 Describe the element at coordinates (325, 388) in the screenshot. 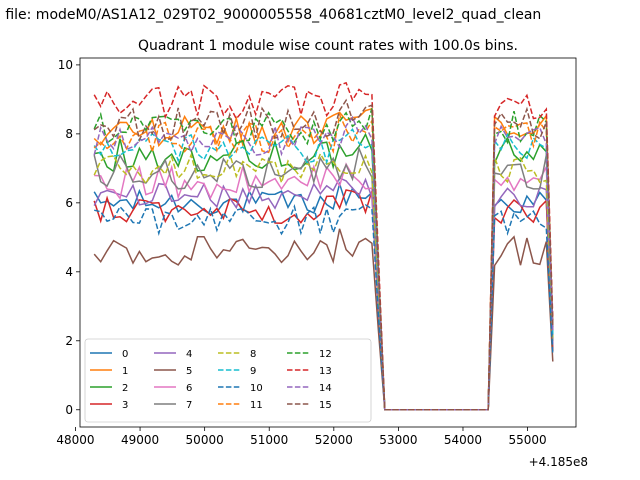

I see `legend-label-14: 14` at that location.